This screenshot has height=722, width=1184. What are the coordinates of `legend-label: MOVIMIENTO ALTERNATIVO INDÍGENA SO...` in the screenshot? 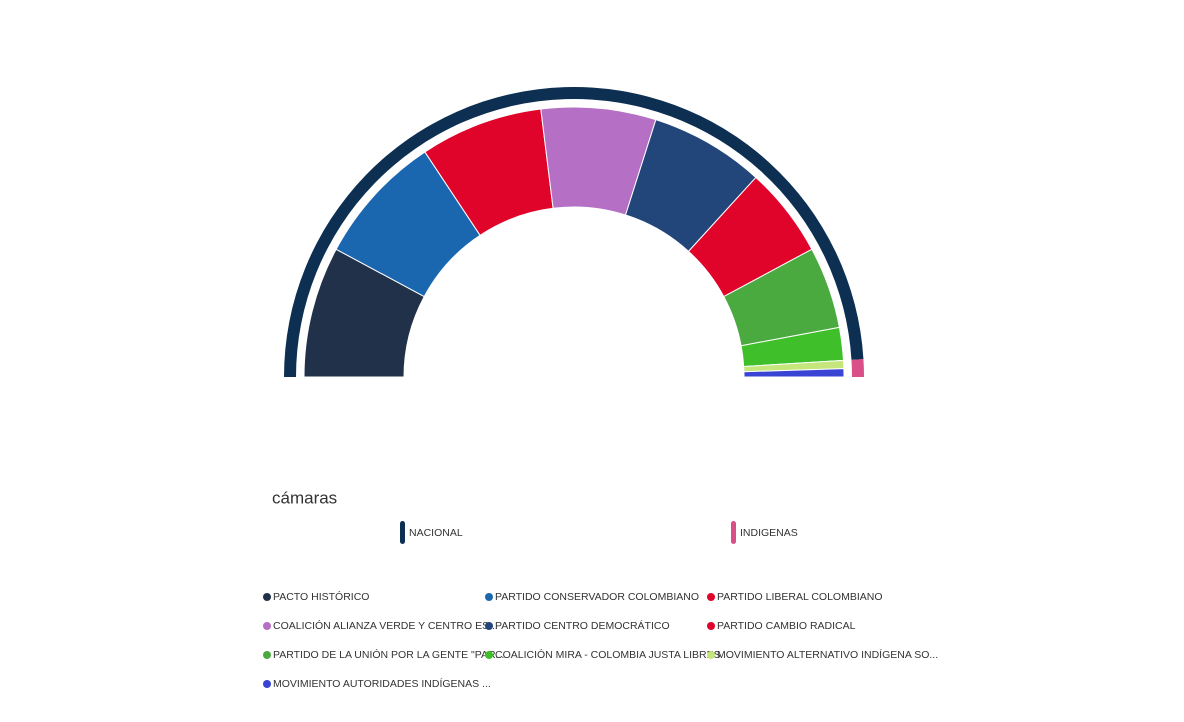 It's located at (827, 654).